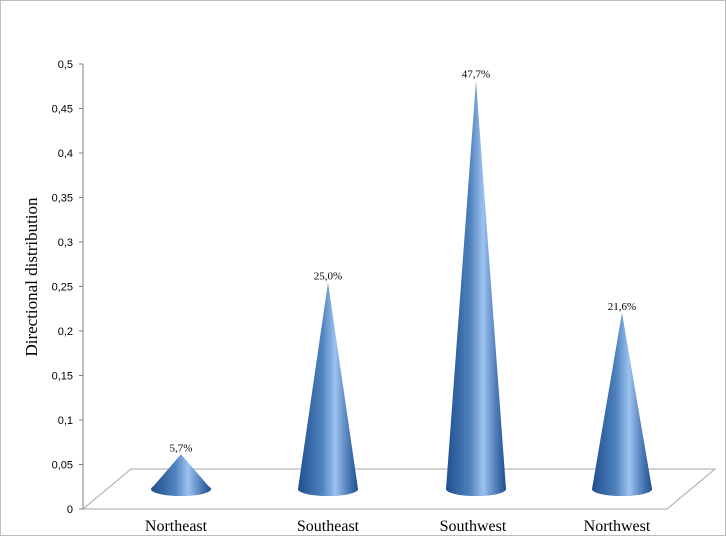  Describe the element at coordinates (62, 377) in the screenshot. I see `y-tick-label: 0,15` at that location.